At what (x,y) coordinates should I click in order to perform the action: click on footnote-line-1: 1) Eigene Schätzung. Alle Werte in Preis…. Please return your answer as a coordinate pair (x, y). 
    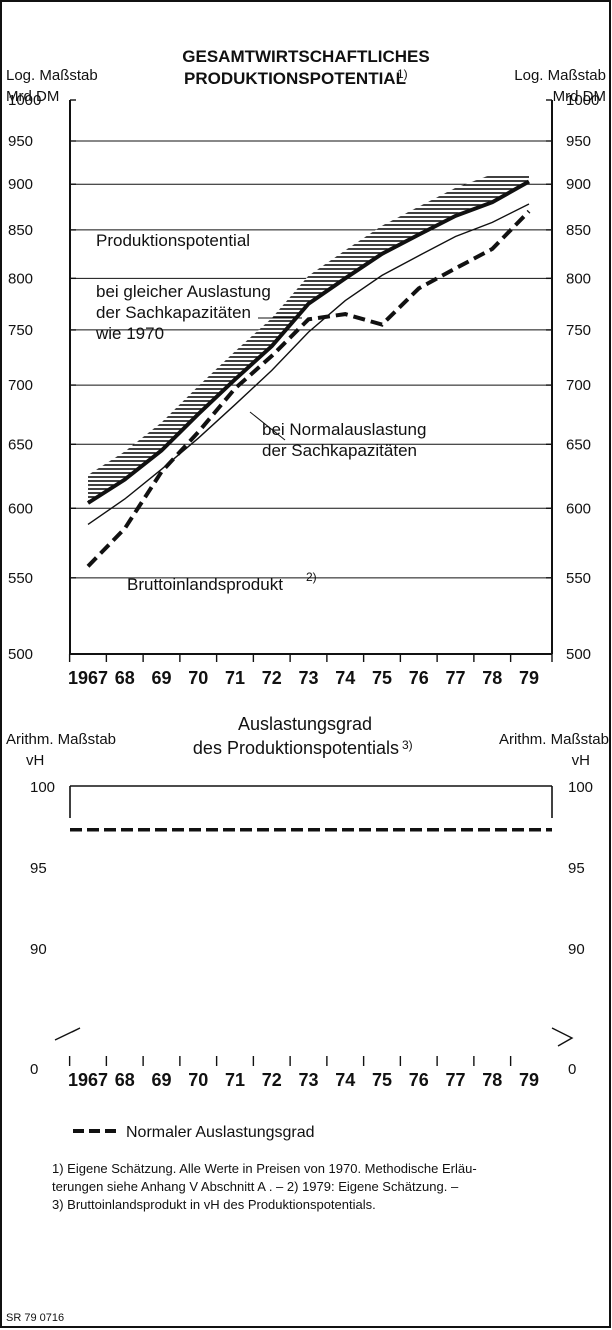
    Looking at the image, I should click on (264, 1168).